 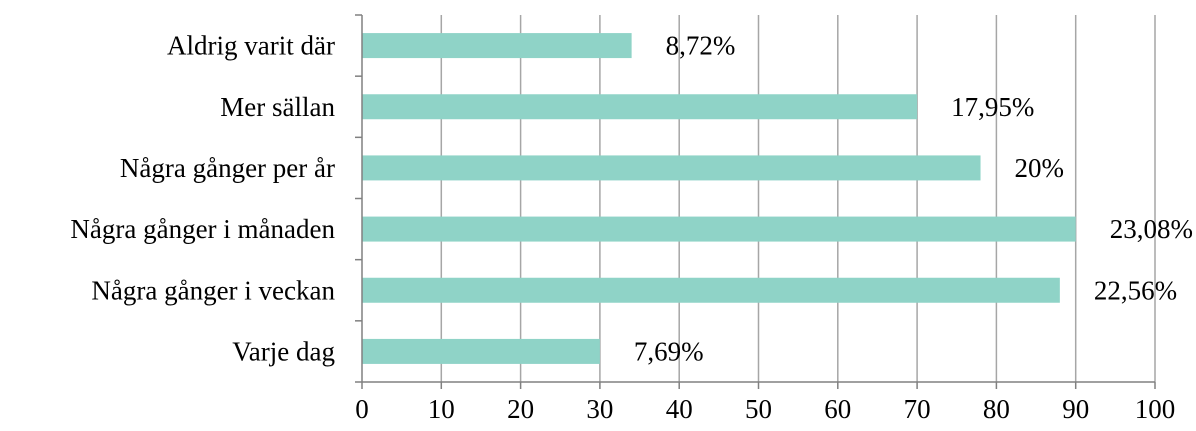 I want to click on category-label-0: Aldrig varit där, so click(x=251, y=46).